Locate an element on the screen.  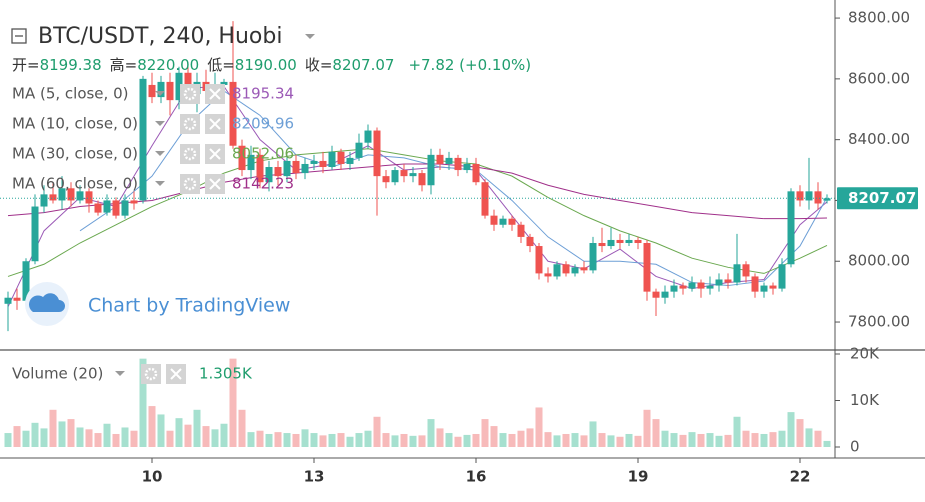
y-tick-label: 7800.00 is located at coordinates (879, 322).